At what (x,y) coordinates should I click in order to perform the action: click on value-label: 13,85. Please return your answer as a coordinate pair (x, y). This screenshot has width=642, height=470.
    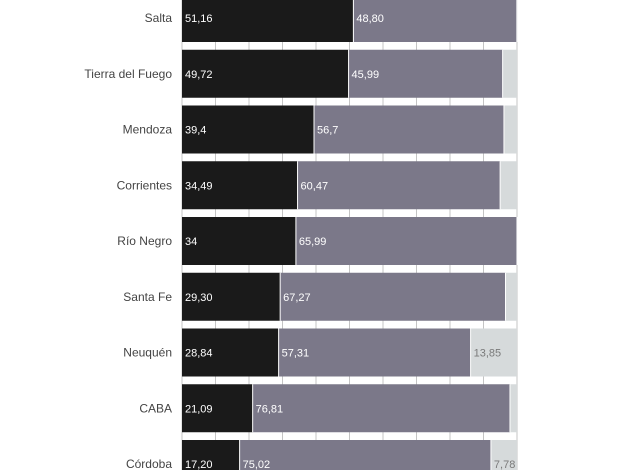
    Looking at the image, I should click on (488, 354).